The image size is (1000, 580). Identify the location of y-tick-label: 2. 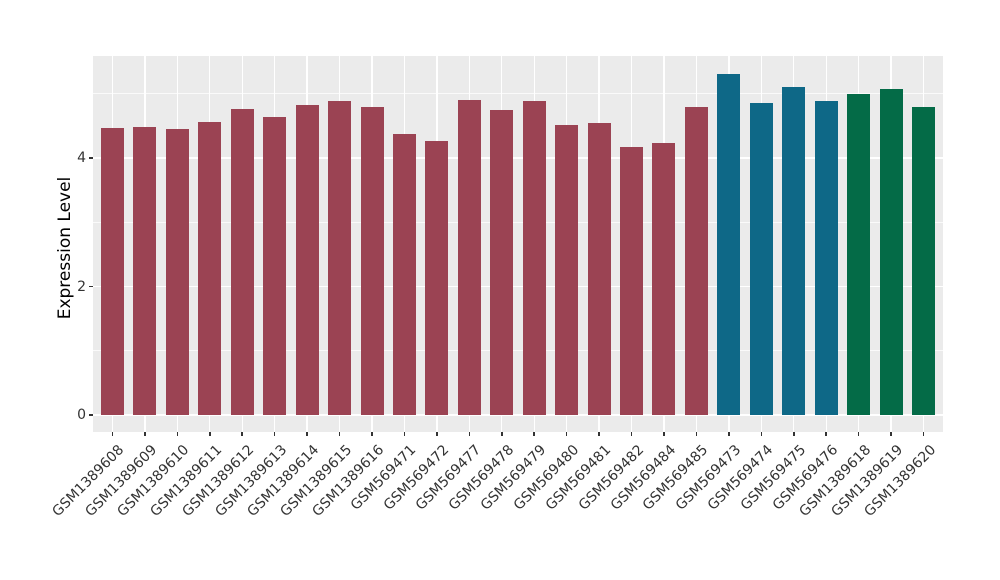
(81, 286).